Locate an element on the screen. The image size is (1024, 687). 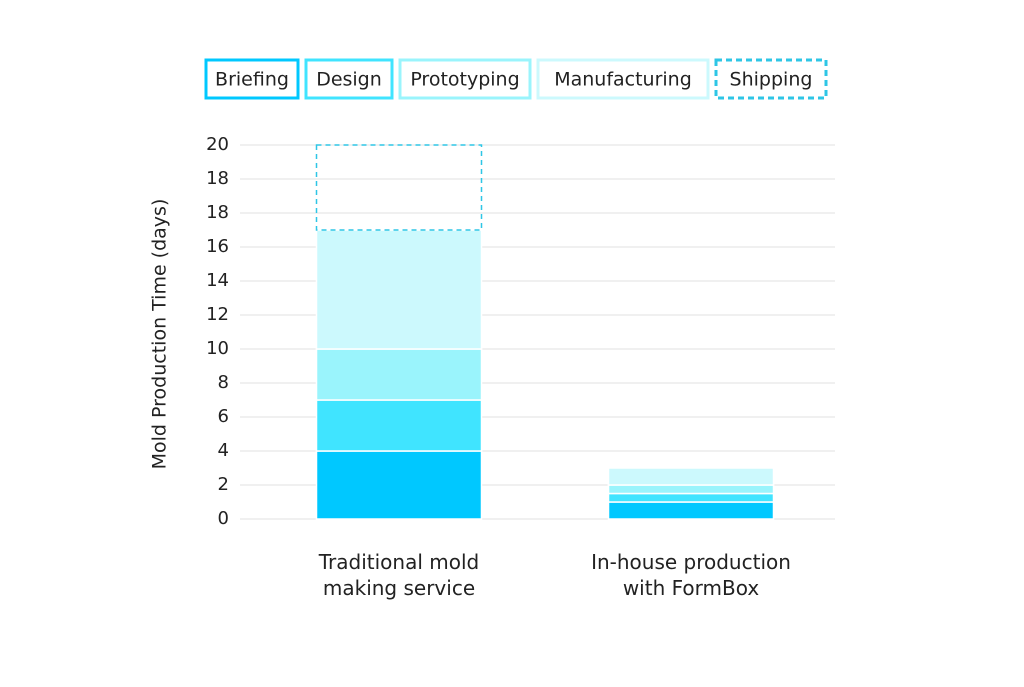
x-tick-label: In-house production with FormBox is located at coordinates (691, 575).